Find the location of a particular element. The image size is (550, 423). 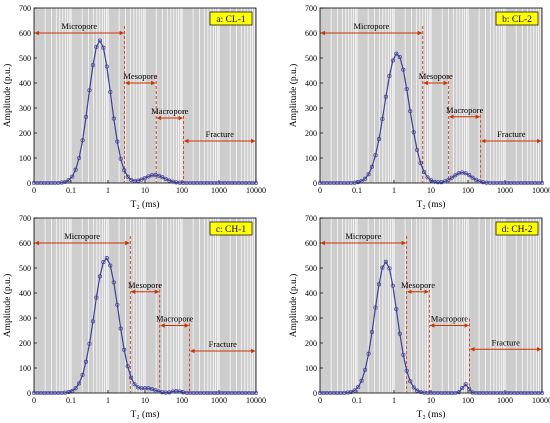

panel-tag: d: CH-2 is located at coordinates (517, 230).